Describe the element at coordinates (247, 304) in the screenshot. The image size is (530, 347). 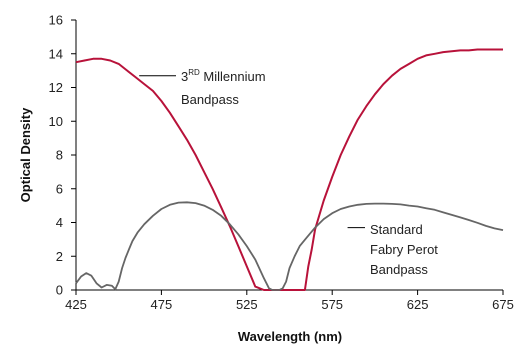
I see `x-tick-label: 525` at that location.